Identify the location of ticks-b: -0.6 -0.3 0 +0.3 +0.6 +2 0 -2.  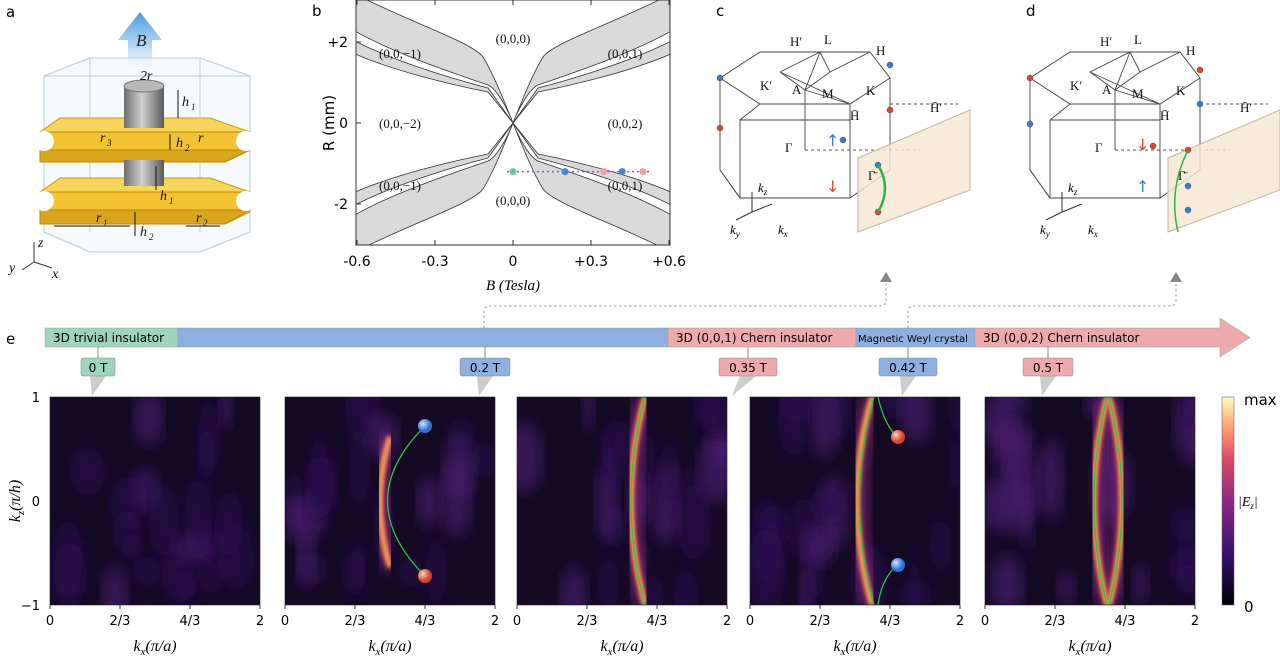
(506, 135).